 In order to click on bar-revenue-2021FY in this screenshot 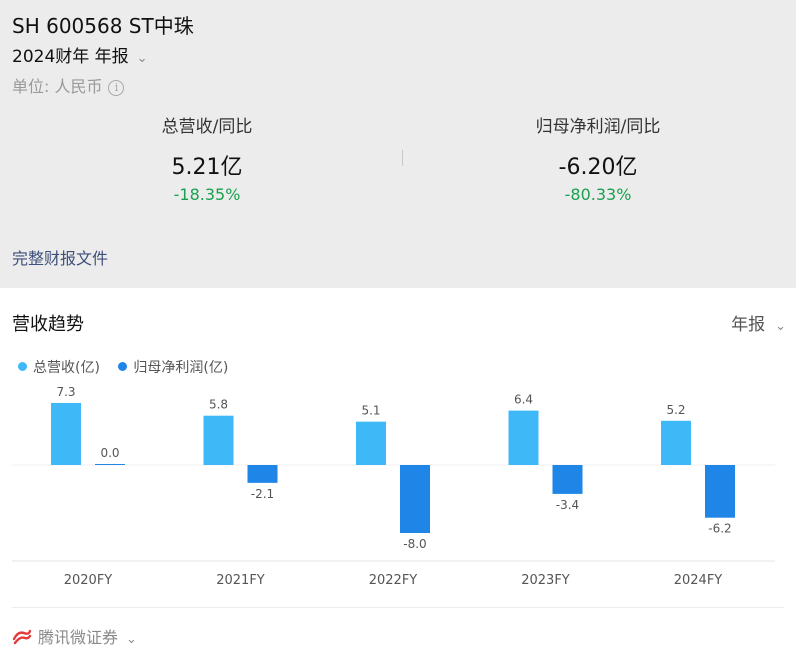, I will do `click(218, 440)`.